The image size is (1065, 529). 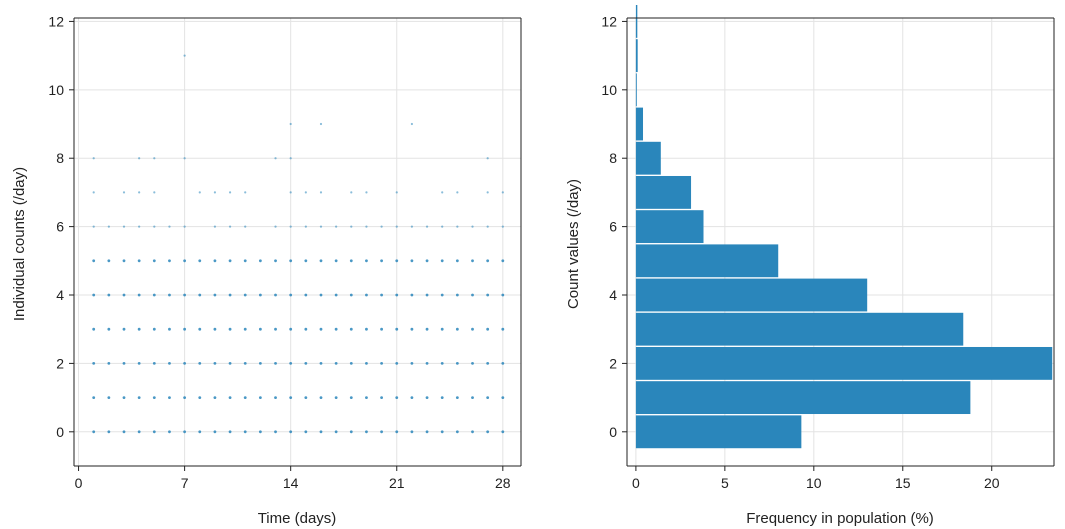 What do you see at coordinates (725, 483) in the screenshot?
I see `histogram-x-tick-label-5: 5` at bounding box center [725, 483].